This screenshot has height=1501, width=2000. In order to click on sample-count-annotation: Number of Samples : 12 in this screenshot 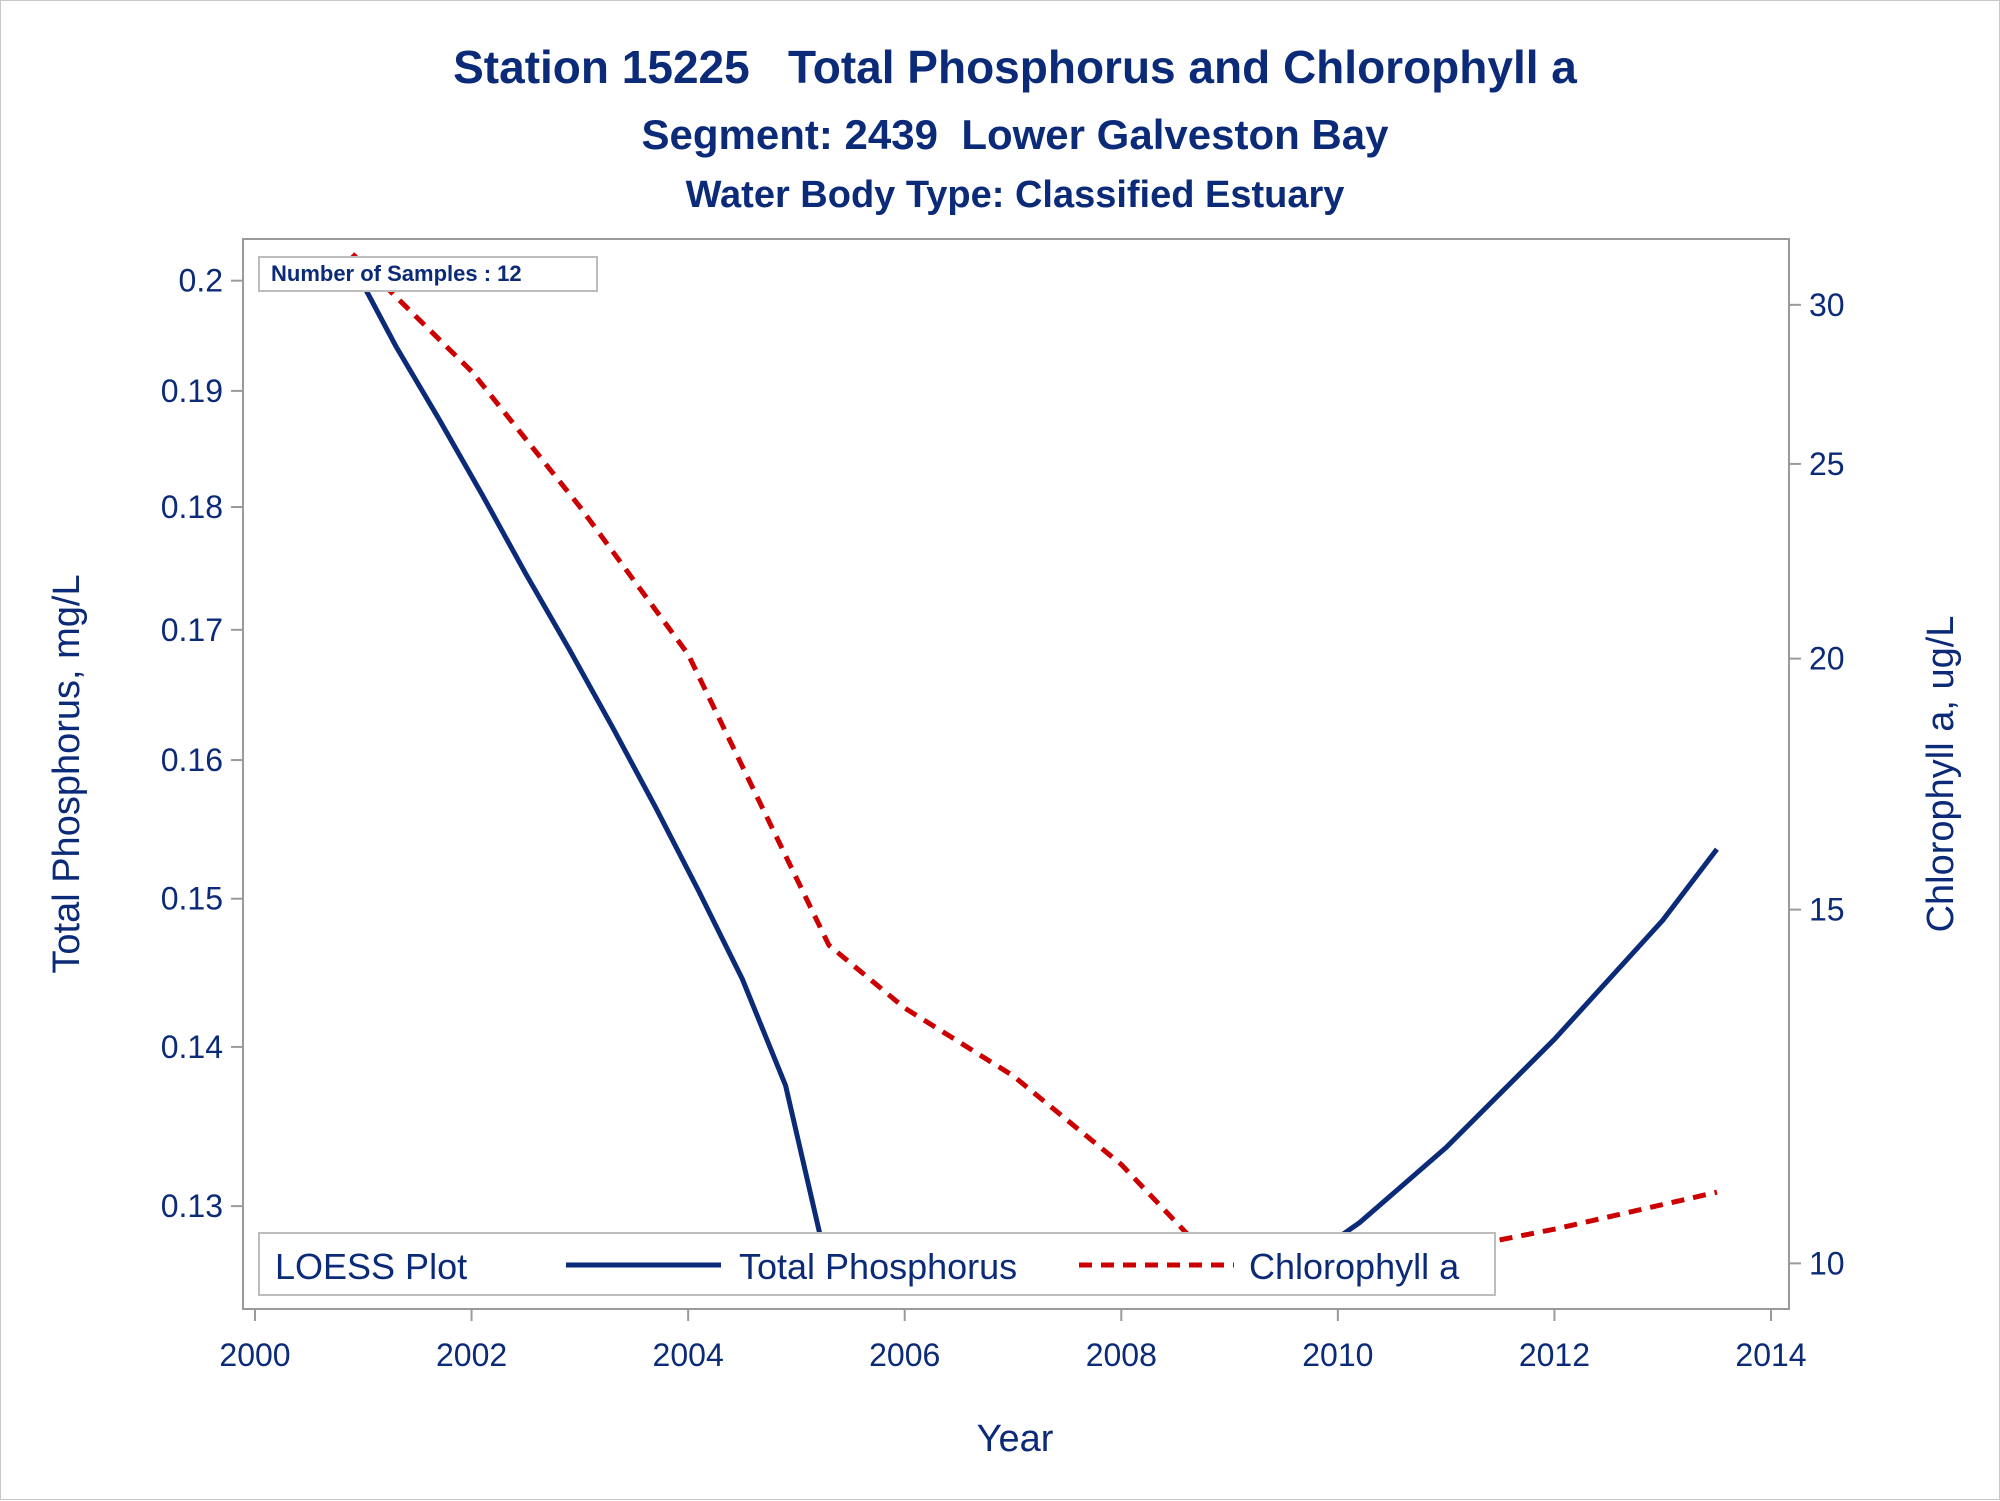, I will do `click(428, 274)`.